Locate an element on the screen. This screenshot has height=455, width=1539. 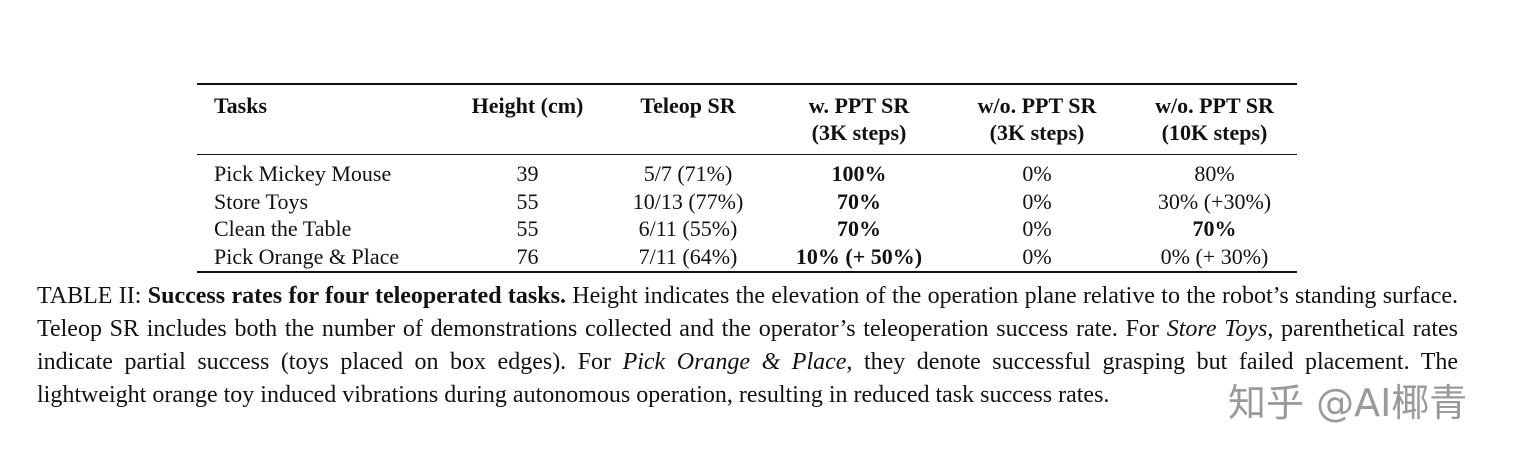
header-text: Height (cm) is located at coordinates (527, 105).